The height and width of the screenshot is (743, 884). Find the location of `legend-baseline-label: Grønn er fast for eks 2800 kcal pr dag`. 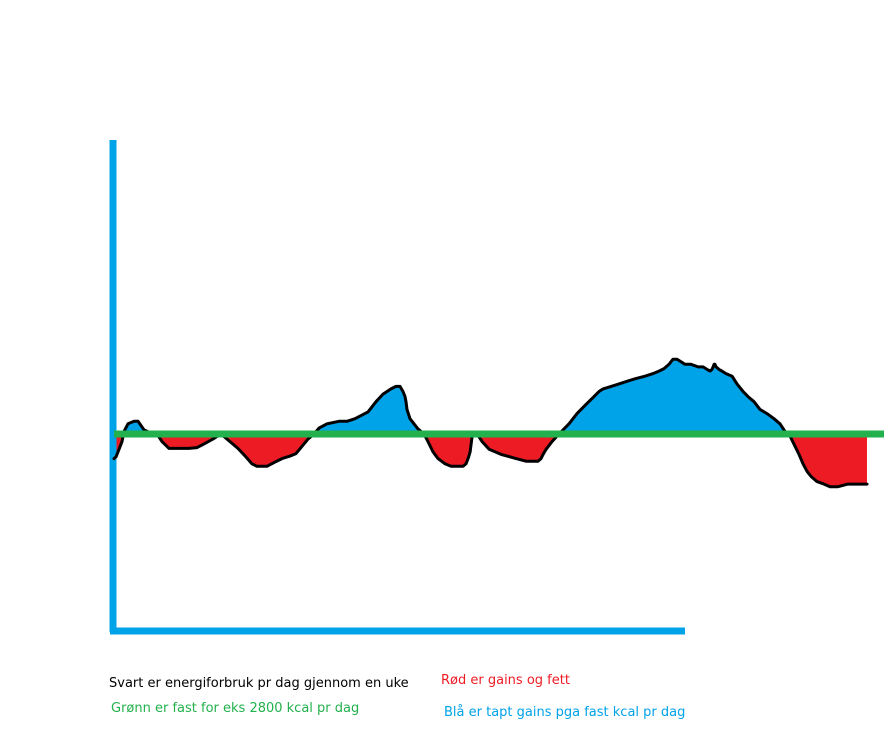

legend-baseline-label: Grønn er fast for eks 2800 kcal pr dag is located at coordinates (235, 708).